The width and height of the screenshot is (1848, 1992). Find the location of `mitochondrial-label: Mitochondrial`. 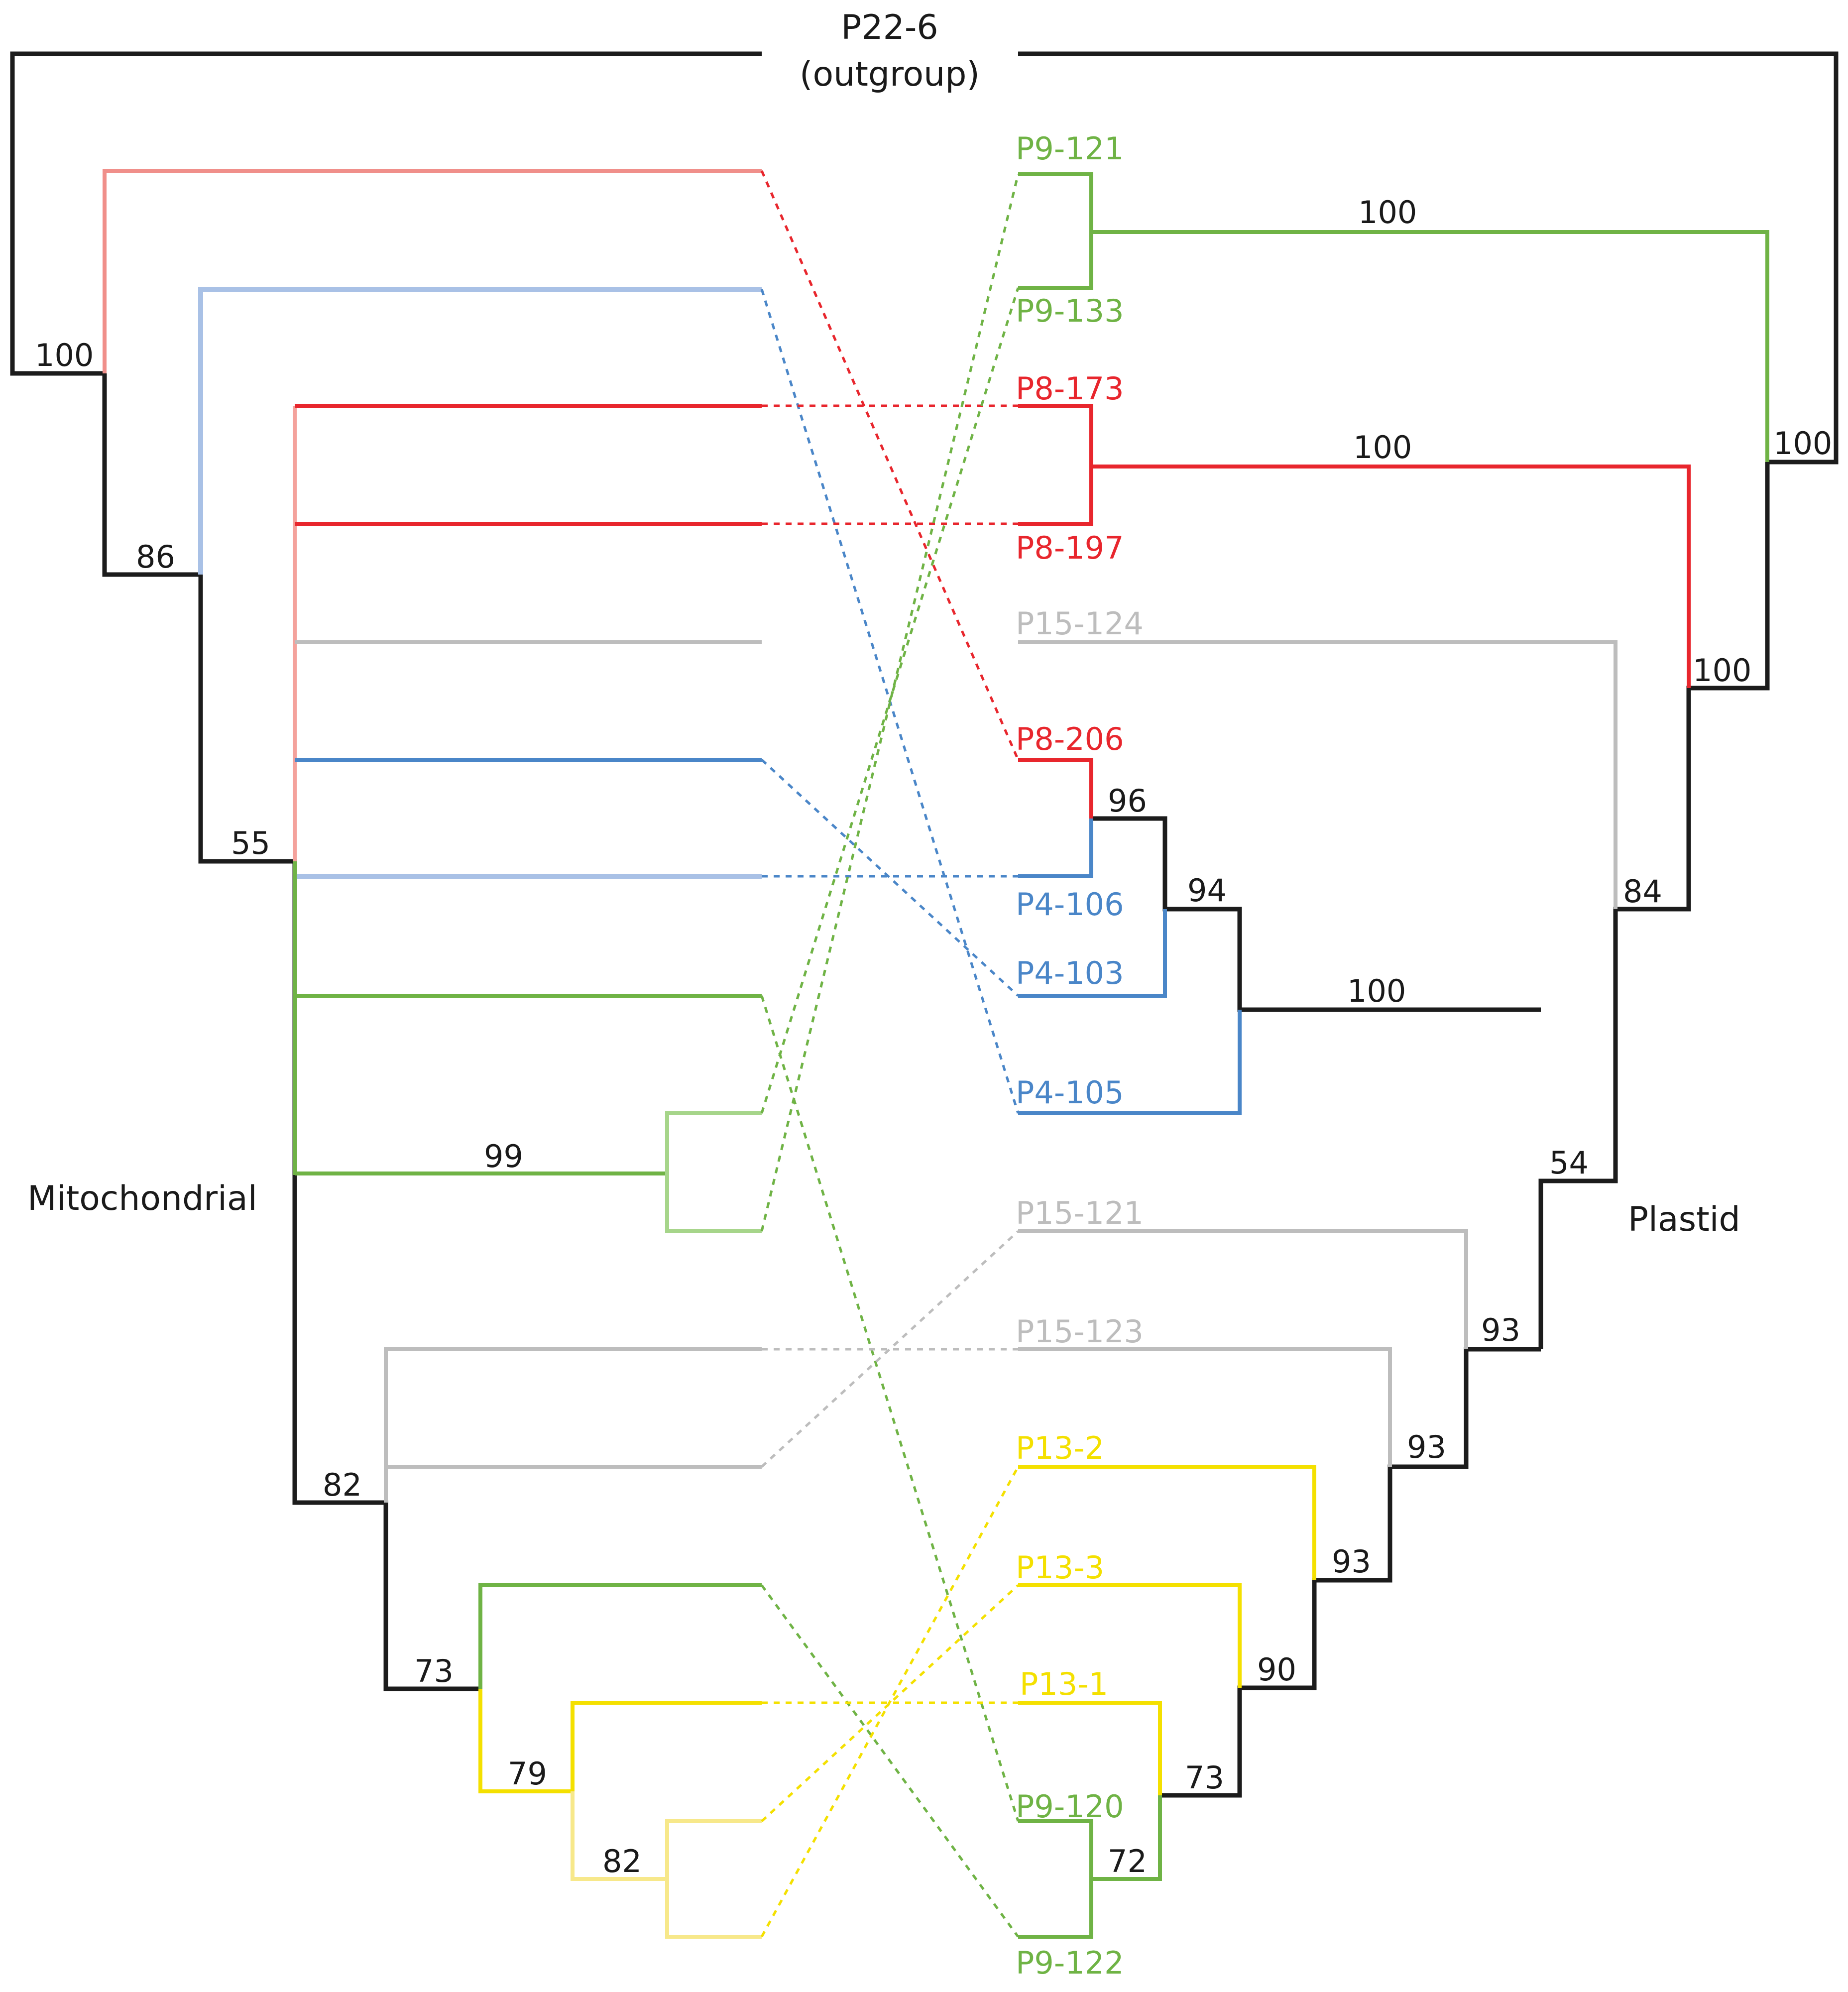

mitochondrial-label: Mitochondrial is located at coordinates (142, 1198).